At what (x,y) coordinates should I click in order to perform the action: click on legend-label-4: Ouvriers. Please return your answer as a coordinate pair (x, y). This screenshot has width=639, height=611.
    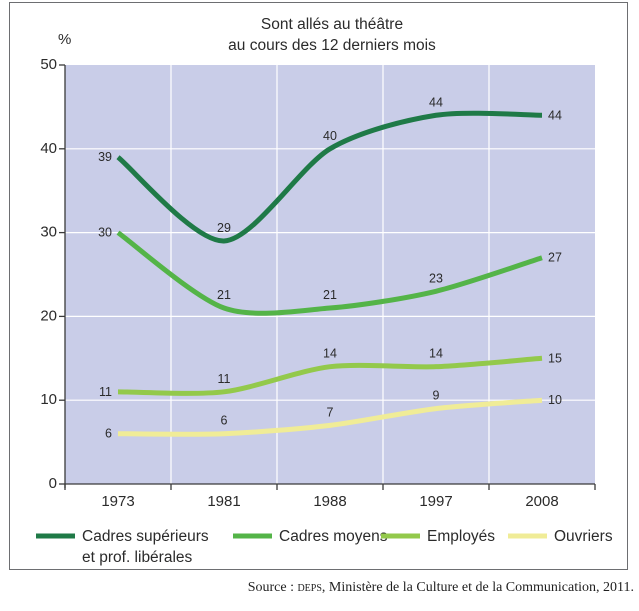
    Looking at the image, I should click on (583, 536).